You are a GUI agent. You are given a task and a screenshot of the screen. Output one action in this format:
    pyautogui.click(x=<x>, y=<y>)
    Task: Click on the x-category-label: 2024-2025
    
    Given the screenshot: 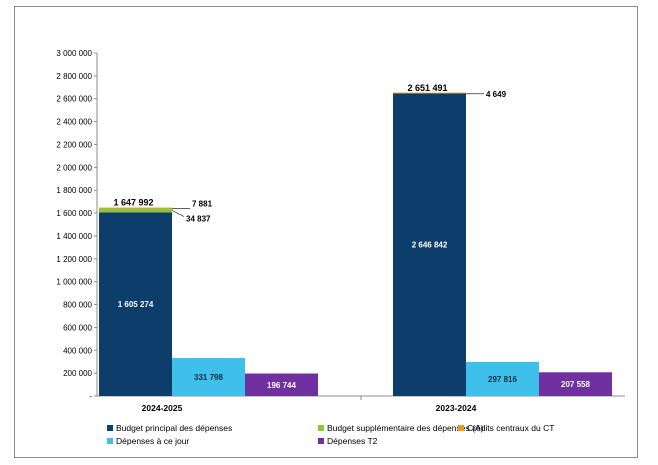 What is the action you would take?
    pyautogui.click(x=162, y=408)
    